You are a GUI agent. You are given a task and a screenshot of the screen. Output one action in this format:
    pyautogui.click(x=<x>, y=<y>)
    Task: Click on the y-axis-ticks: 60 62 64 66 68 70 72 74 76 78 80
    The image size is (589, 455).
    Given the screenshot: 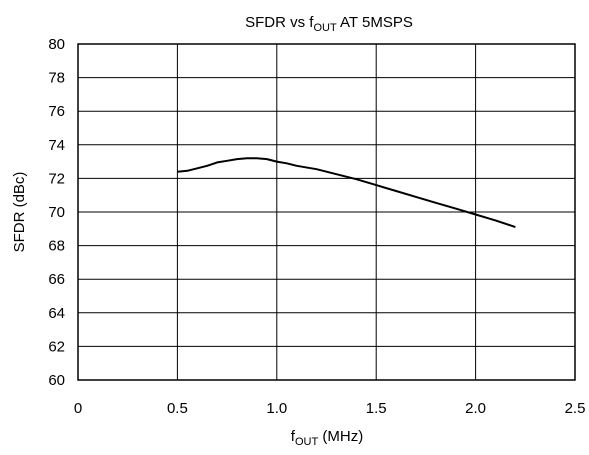 What is the action you would take?
    pyautogui.click(x=56, y=212)
    